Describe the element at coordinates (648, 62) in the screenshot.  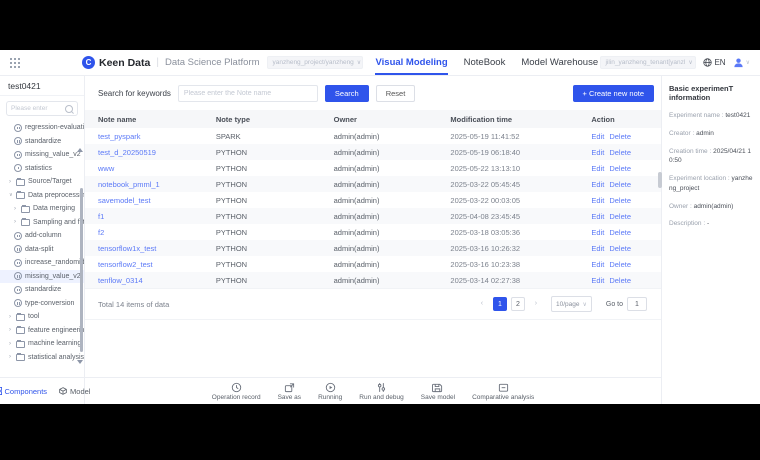
I see `tenant-select: jilin_yanzheng_tenant[yanzl ∨` at that location.